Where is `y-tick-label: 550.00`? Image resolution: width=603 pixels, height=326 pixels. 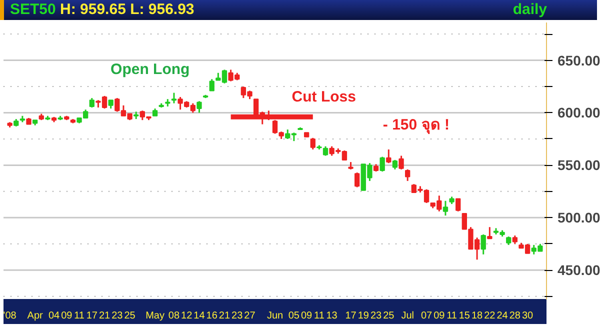 y-tick-label: 550.00 is located at coordinates (579, 165).